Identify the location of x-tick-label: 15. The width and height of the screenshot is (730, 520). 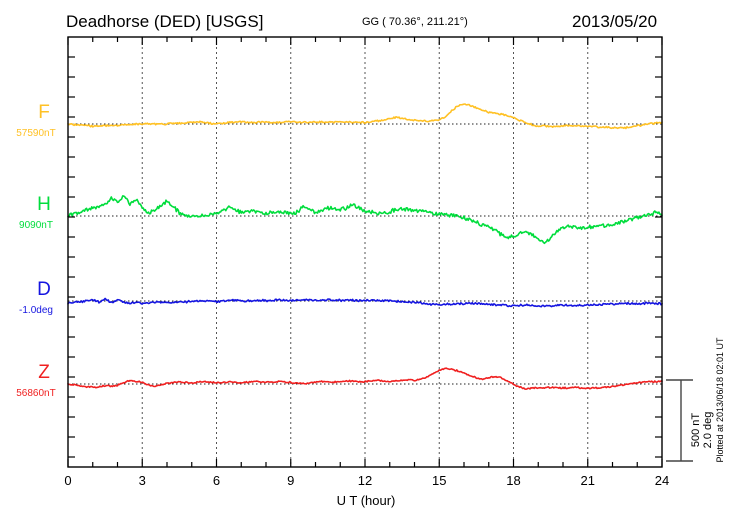
(439, 480).